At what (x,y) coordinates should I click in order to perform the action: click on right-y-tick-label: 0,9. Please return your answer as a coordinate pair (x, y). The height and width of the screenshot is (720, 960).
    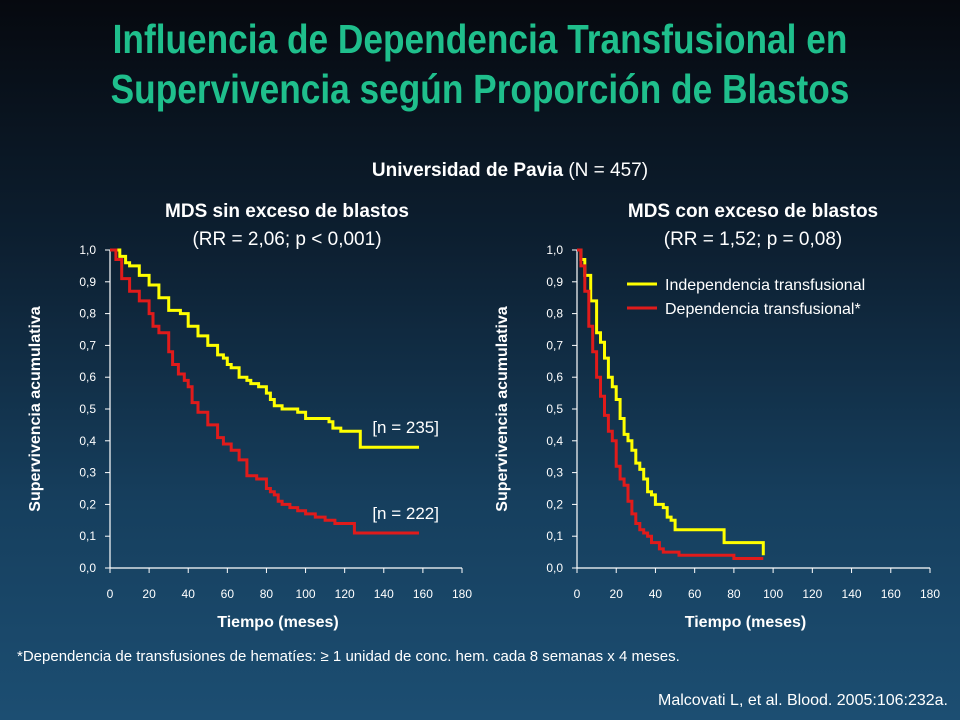
    Looking at the image, I should click on (554, 282).